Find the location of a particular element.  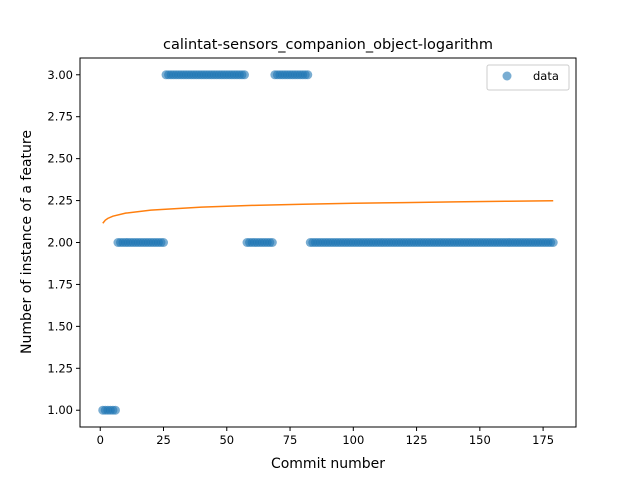

y-tick-label: 2.25 is located at coordinates (60, 201).